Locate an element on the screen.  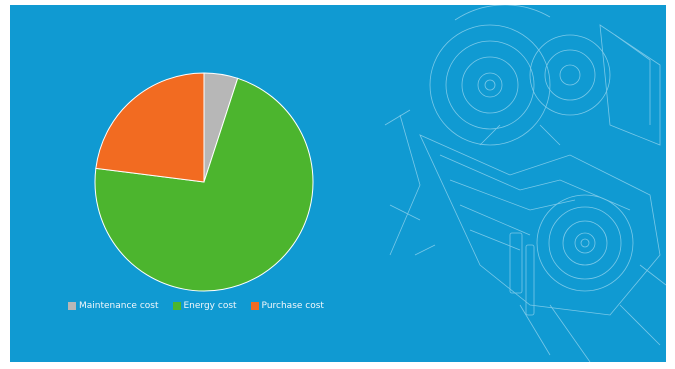
legend-item-purchase: Purchase cost is located at coordinates (287, 306).